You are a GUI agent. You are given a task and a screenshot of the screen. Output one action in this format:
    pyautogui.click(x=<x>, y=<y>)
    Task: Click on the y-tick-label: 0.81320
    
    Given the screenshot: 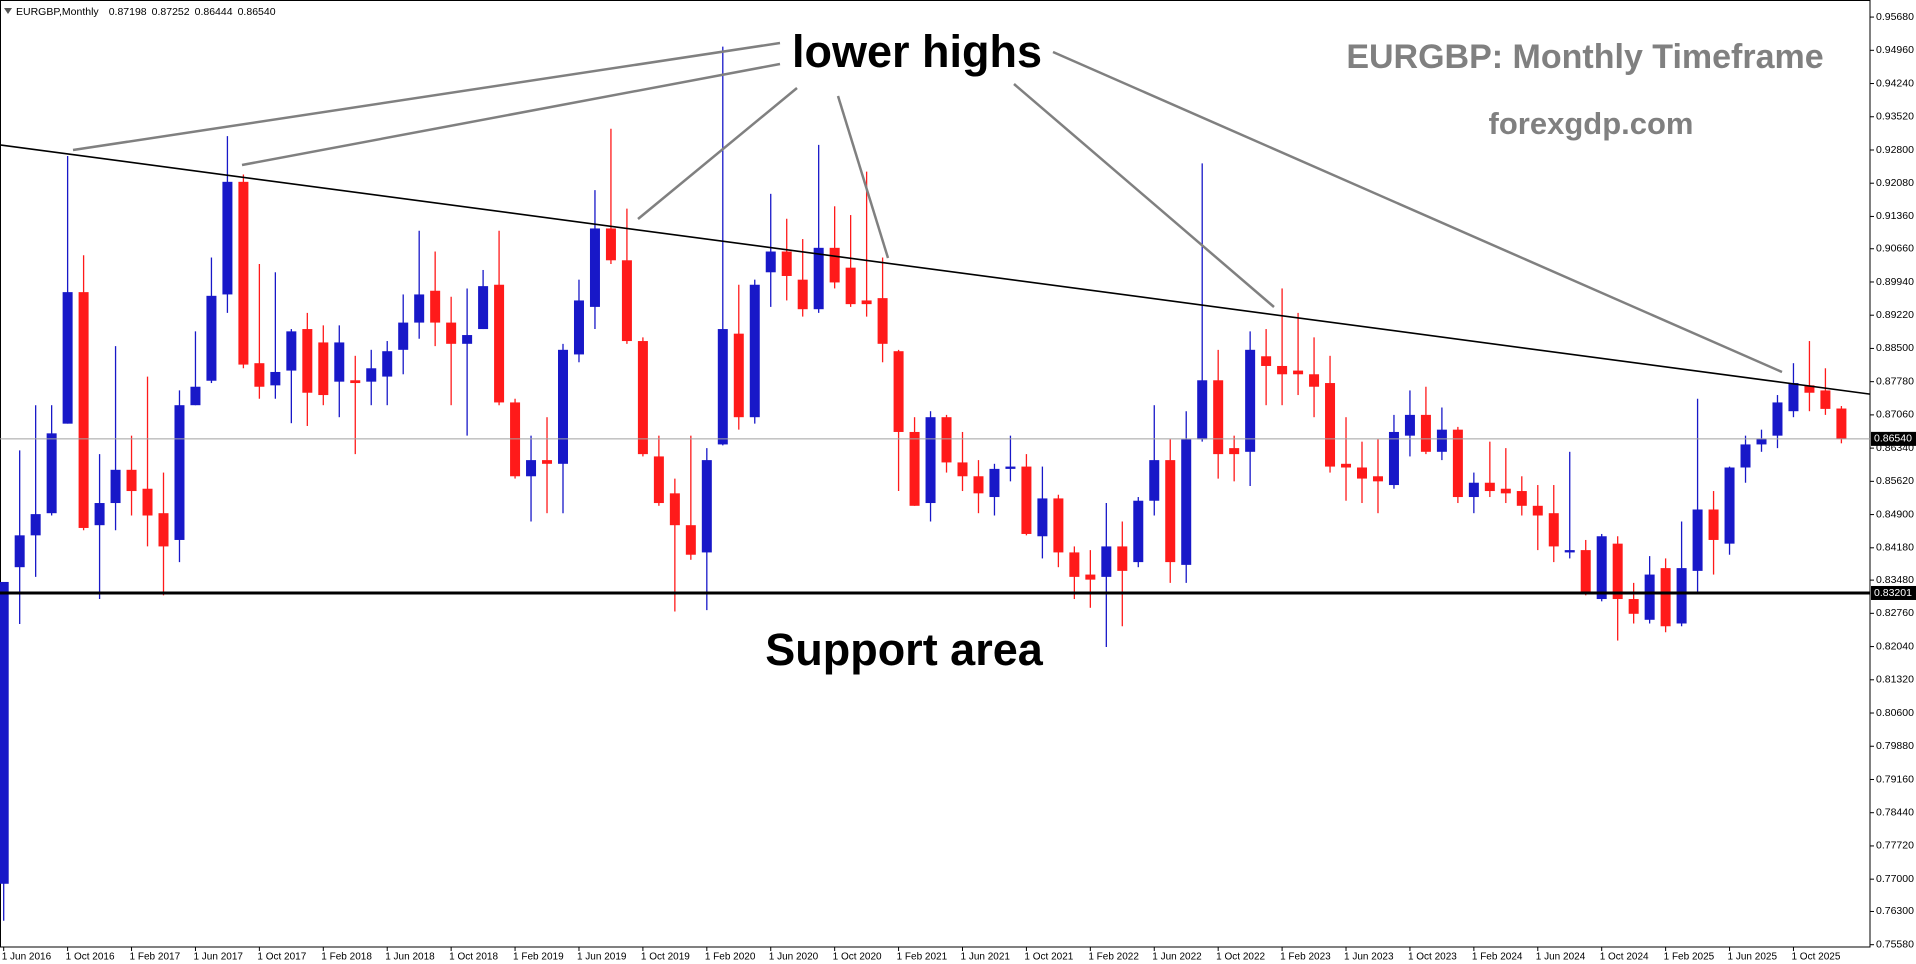 What is the action you would take?
    pyautogui.click(x=1895, y=680)
    